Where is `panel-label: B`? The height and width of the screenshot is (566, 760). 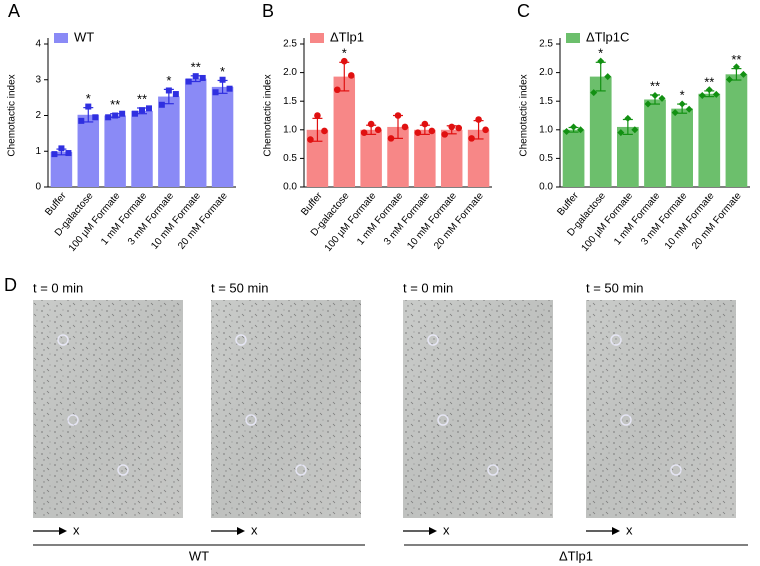 panel-label: B is located at coordinates (268, 11).